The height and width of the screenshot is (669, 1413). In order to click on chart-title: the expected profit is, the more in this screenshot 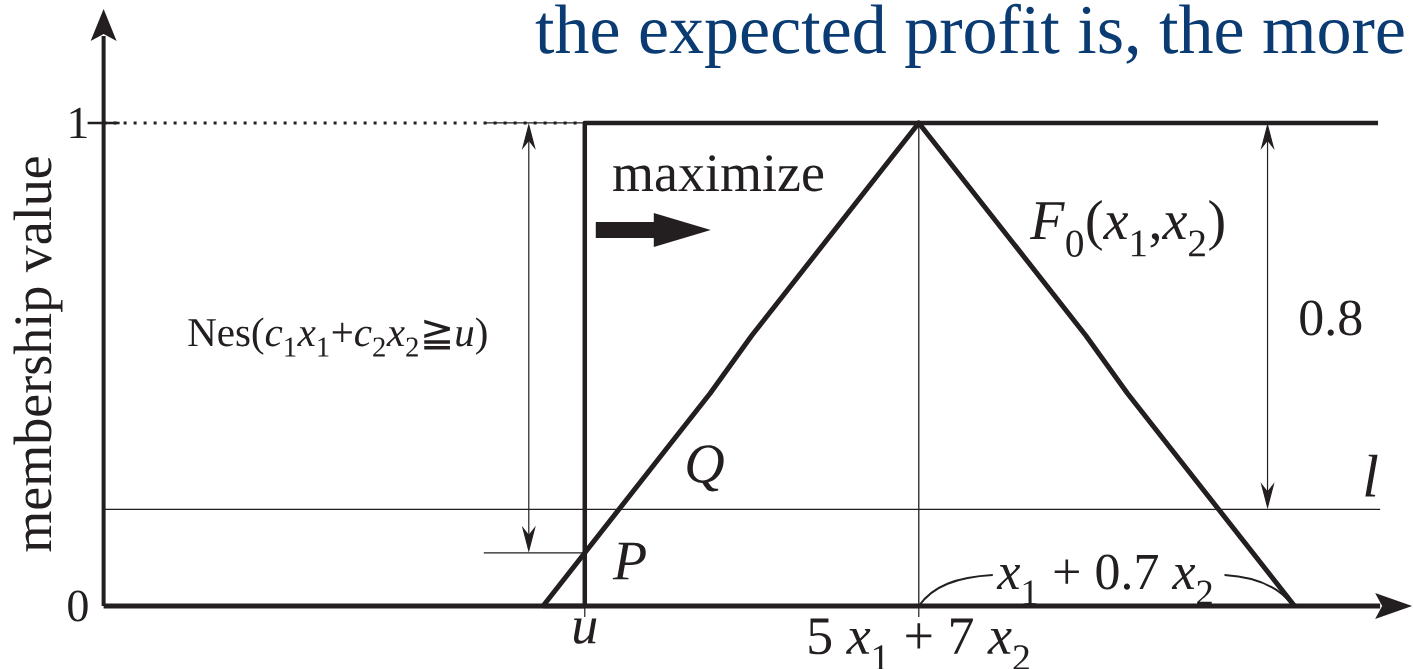, I will do `click(969, 35)`.